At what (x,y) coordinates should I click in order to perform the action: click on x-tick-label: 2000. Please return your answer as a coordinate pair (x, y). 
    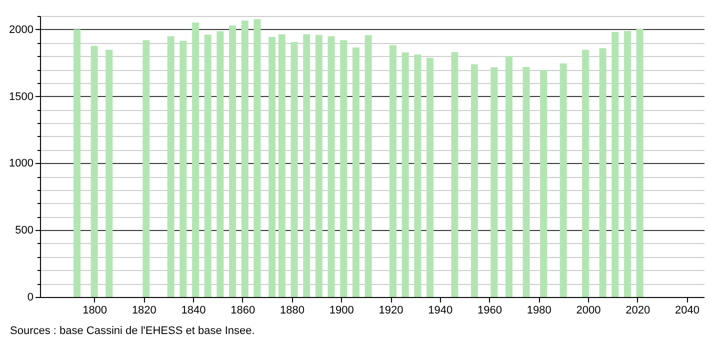
    Looking at the image, I should click on (588, 310).